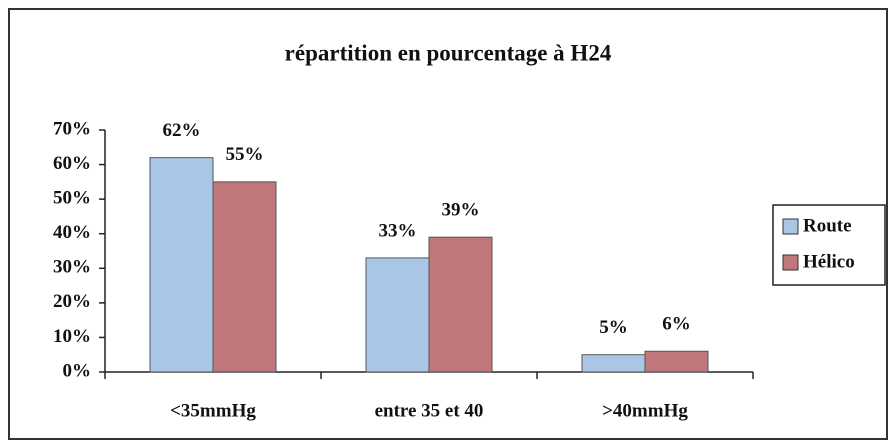  Describe the element at coordinates (213, 410) in the screenshot. I see `x-tick-label: <35mmHg` at that location.